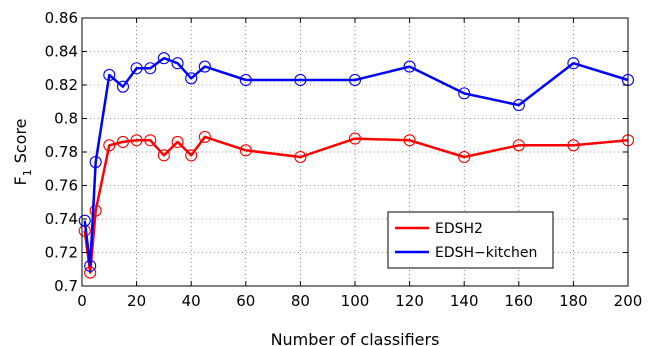 The image size is (652, 346). I want to click on svg-text:F1Score: F1 Score, so click(22, 151).